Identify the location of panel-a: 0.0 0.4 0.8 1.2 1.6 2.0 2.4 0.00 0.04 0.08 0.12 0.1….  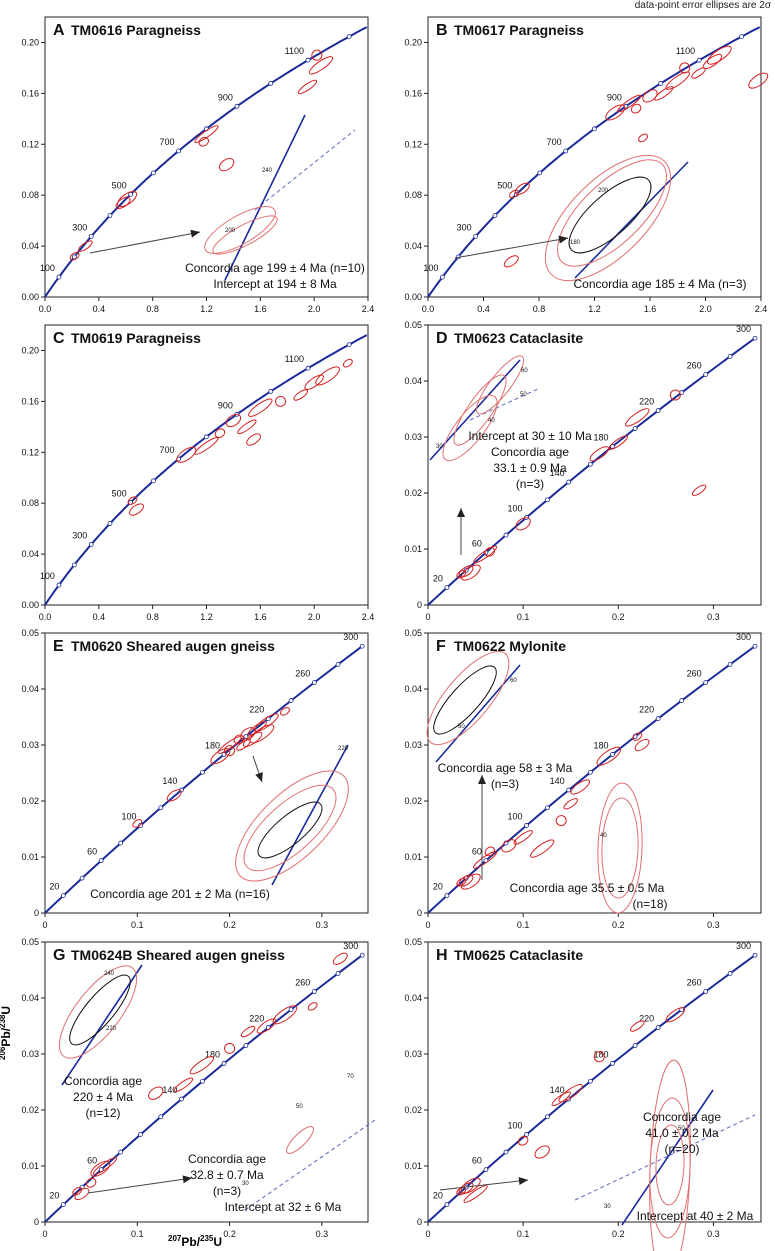
(197, 165).